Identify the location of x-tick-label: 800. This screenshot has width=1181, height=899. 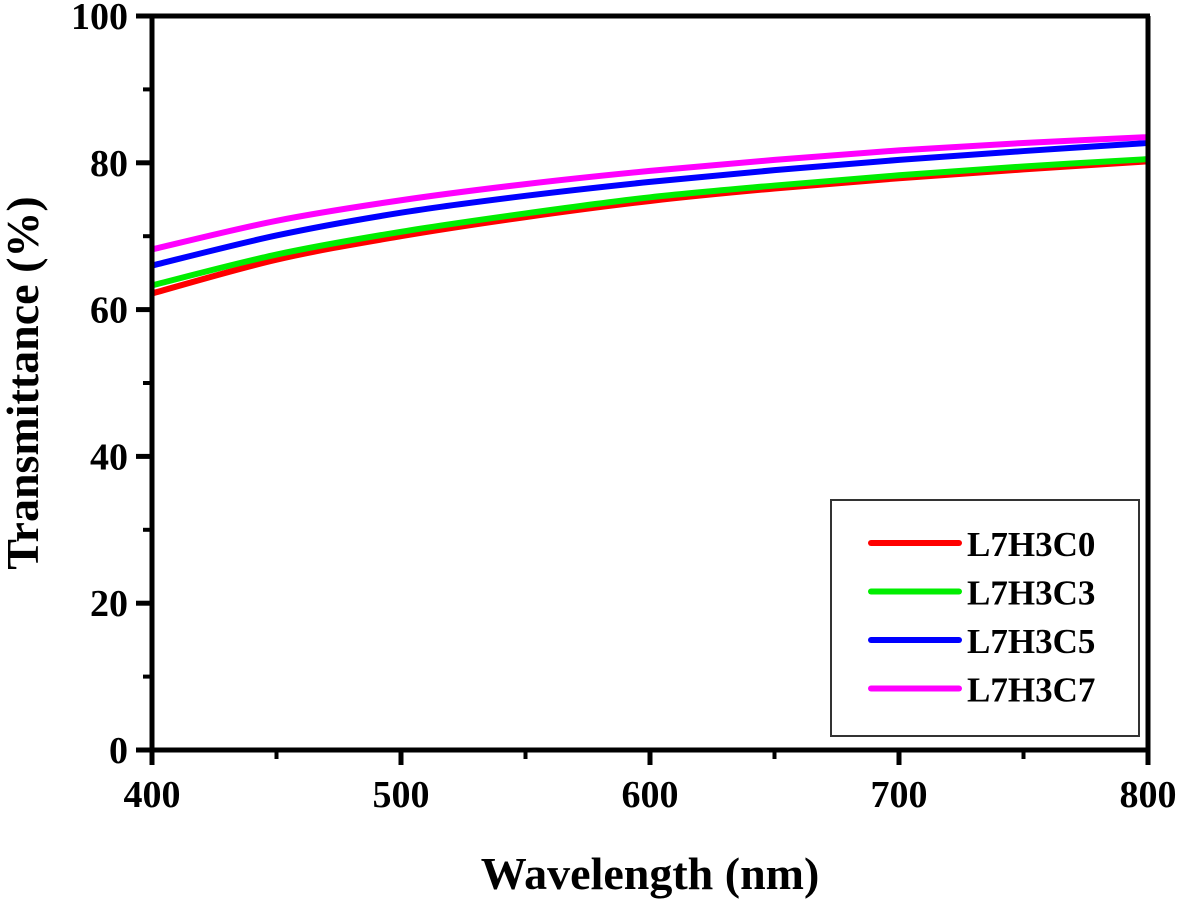
(1148, 795).